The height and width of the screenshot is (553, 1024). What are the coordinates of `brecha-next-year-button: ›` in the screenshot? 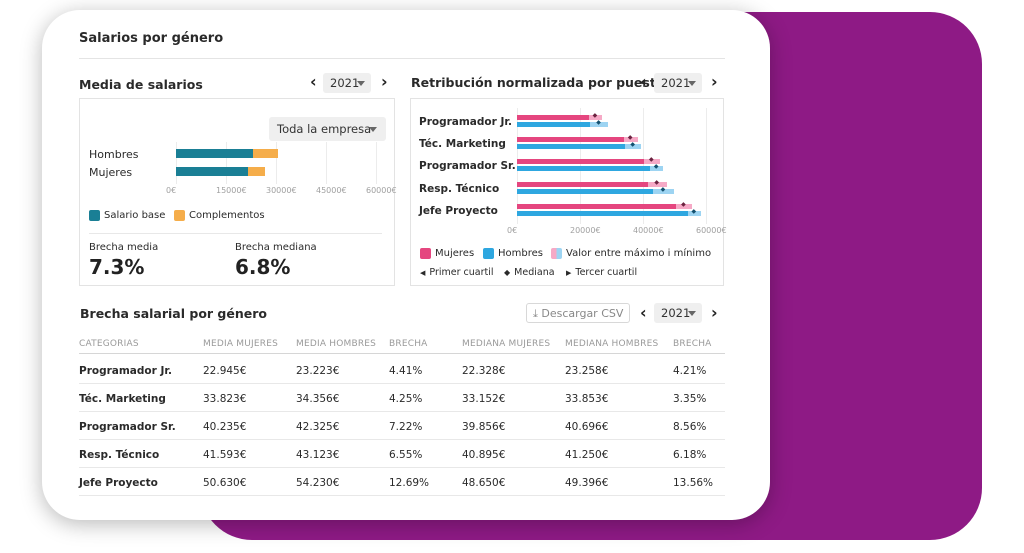 It's located at (714, 312).